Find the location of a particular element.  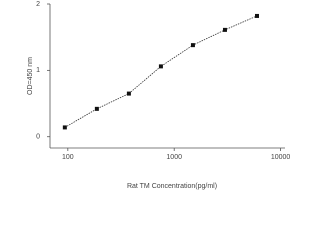

x-tick-label: 10000 is located at coordinates (281, 157).